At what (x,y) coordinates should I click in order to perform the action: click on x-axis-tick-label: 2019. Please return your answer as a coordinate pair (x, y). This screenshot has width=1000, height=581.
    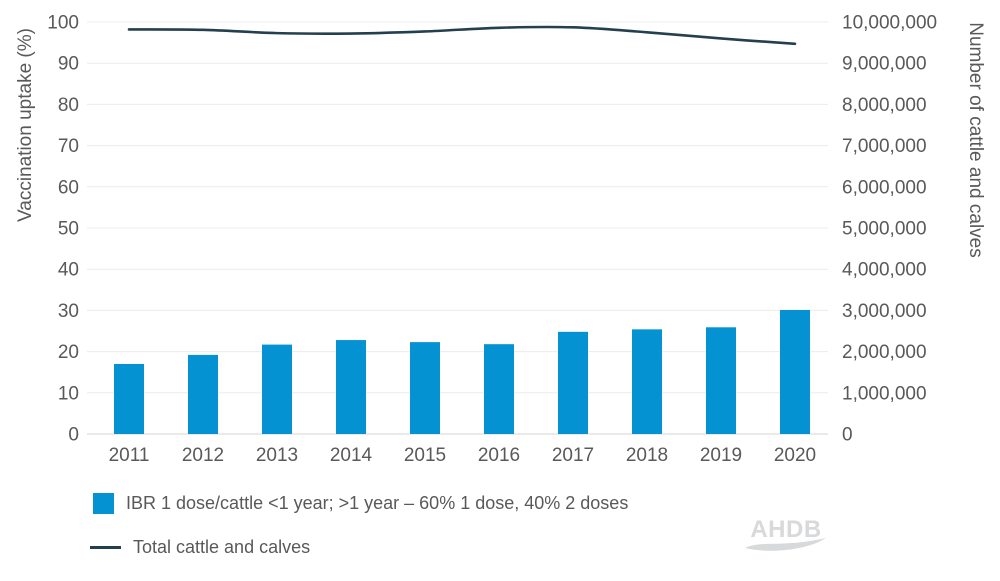
    Looking at the image, I should click on (721, 455).